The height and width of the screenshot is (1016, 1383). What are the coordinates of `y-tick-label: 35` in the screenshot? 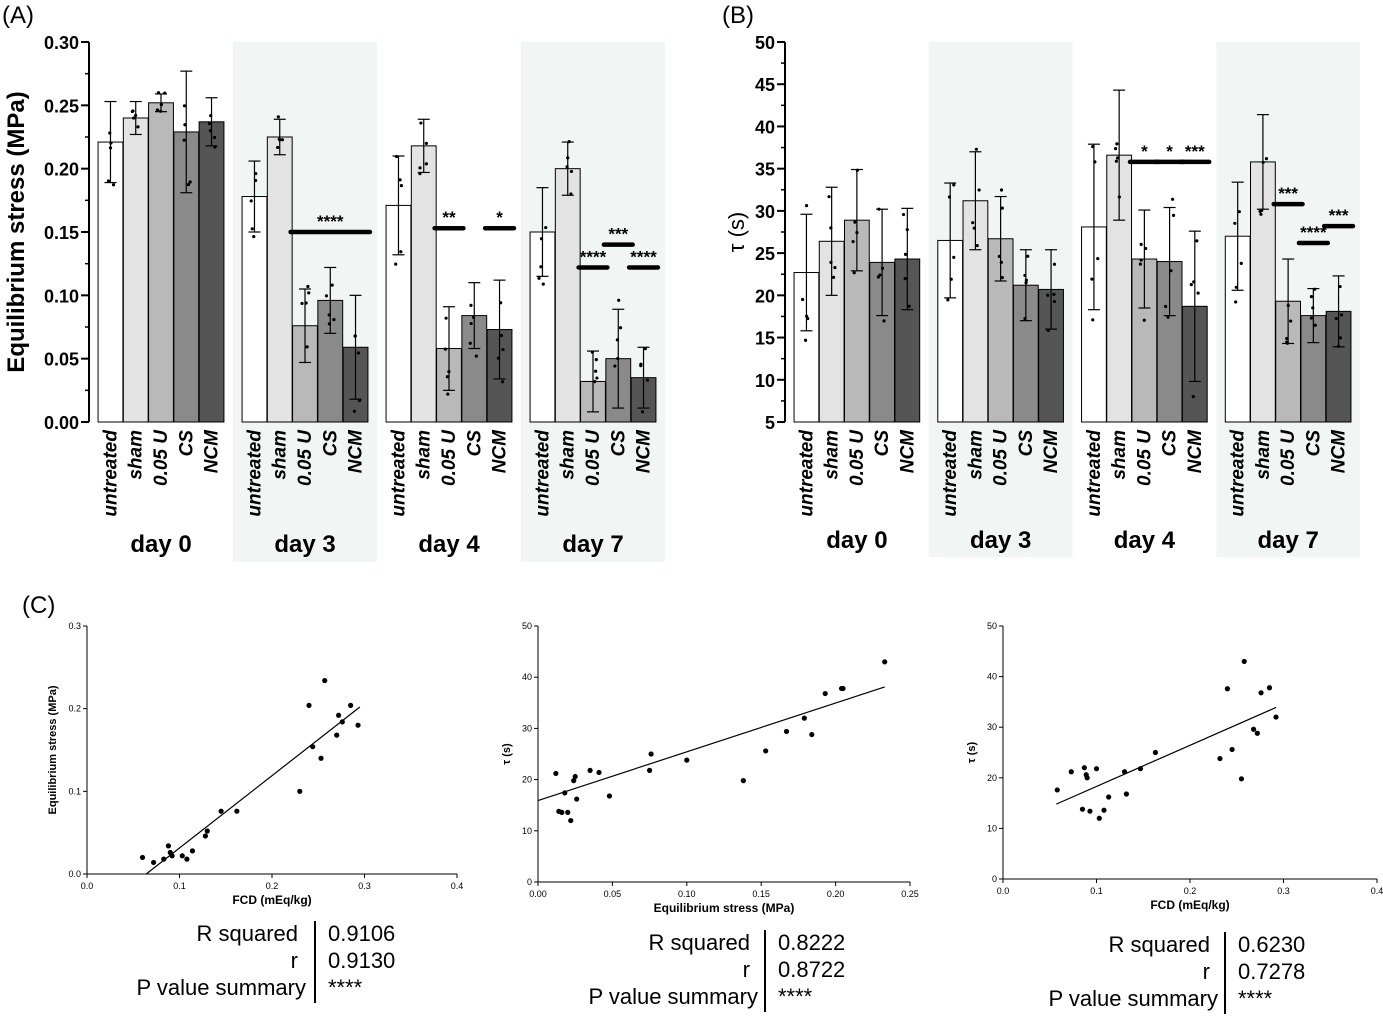 It's located at (765, 170).